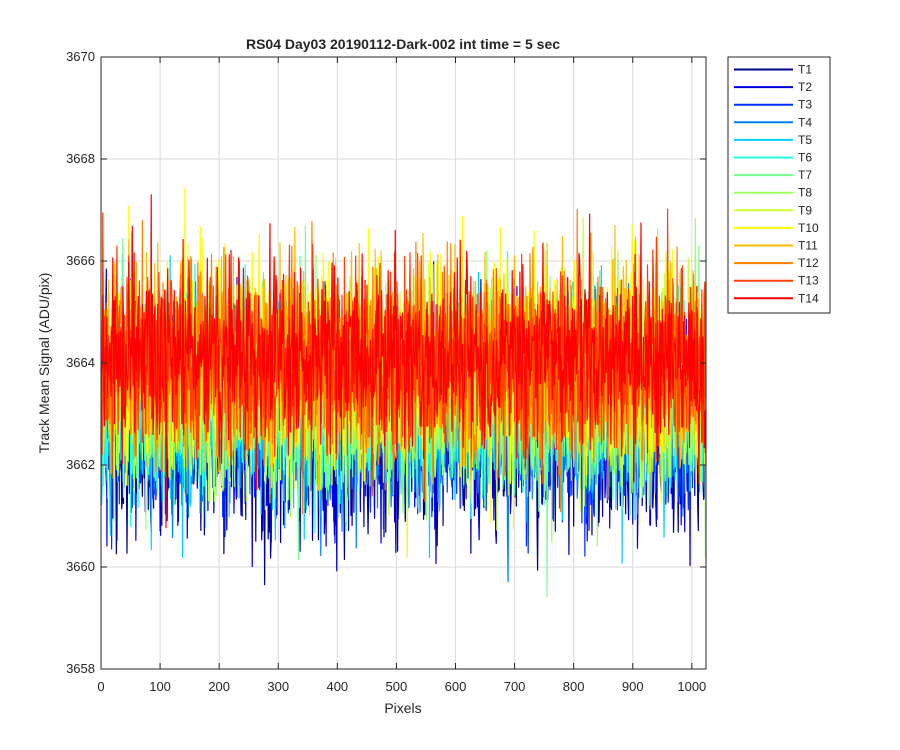  What do you see at coordinates (805, 140) in the screenshot?
I see `legend-label-t5: T5` at bounding box center [805, 140].